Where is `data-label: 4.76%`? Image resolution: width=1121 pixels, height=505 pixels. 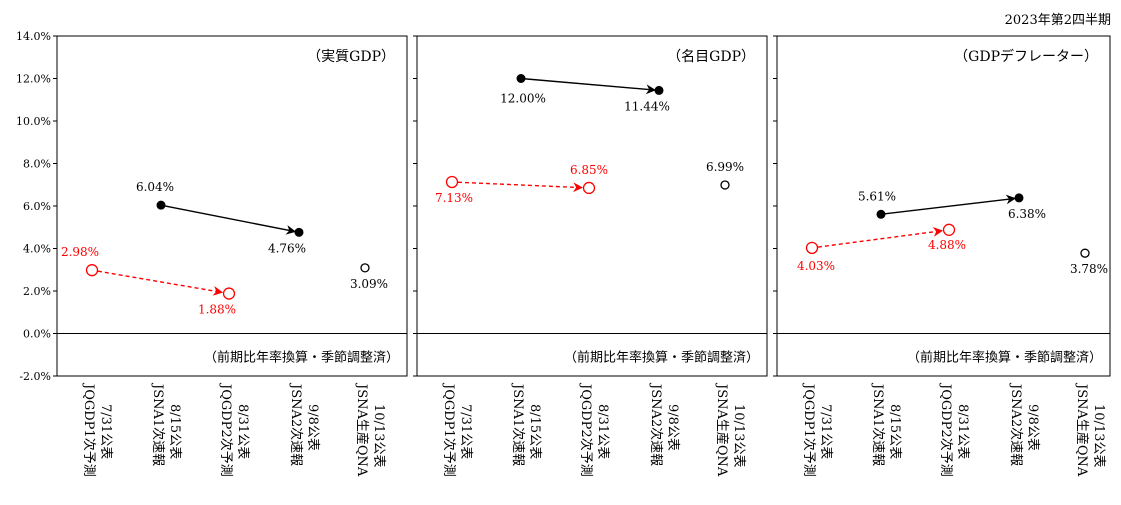
data-label: 4.76% is located at coordinates (287, 248).